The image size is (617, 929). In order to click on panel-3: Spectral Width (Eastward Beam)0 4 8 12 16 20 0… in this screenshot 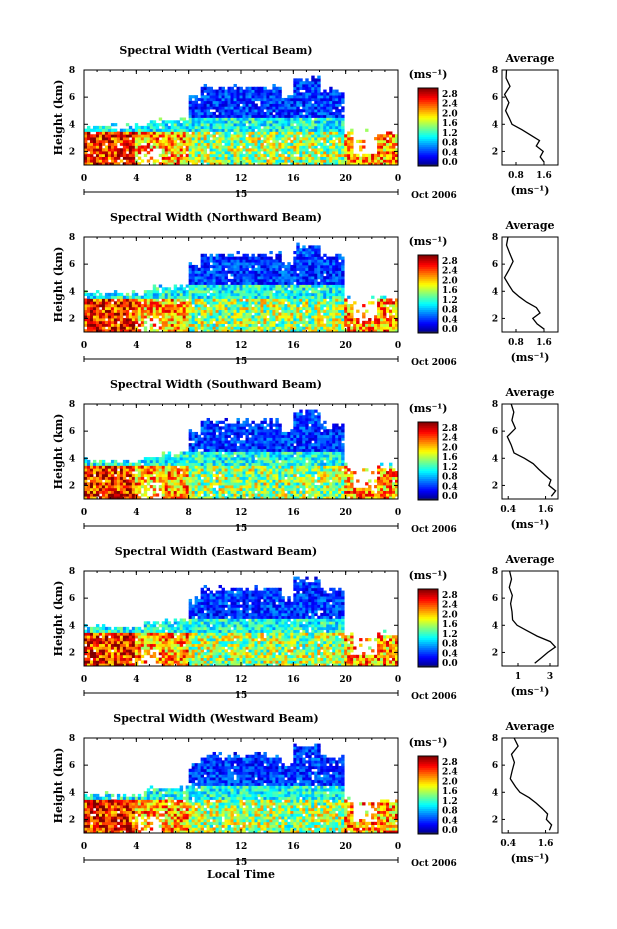, I will do `click(305, 623)`.